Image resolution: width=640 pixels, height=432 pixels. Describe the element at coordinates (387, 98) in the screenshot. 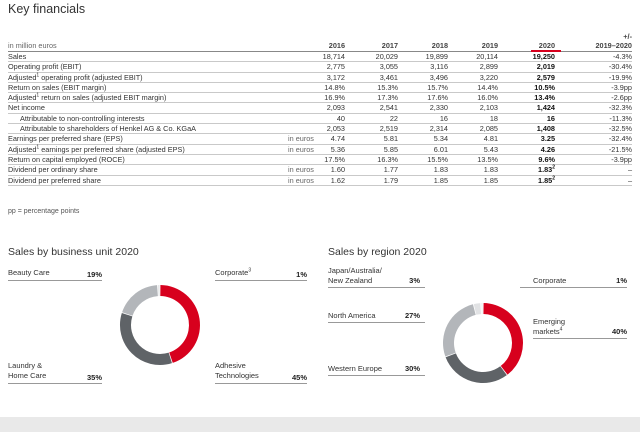

I see `cell-value: 17.3%` at that location.